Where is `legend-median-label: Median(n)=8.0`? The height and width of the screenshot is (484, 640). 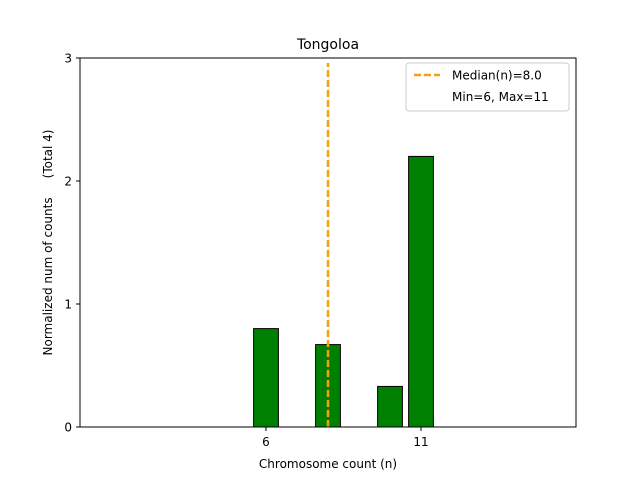 legend-median-label: Median(n)=8.0 is located at coordinates (497, 76).